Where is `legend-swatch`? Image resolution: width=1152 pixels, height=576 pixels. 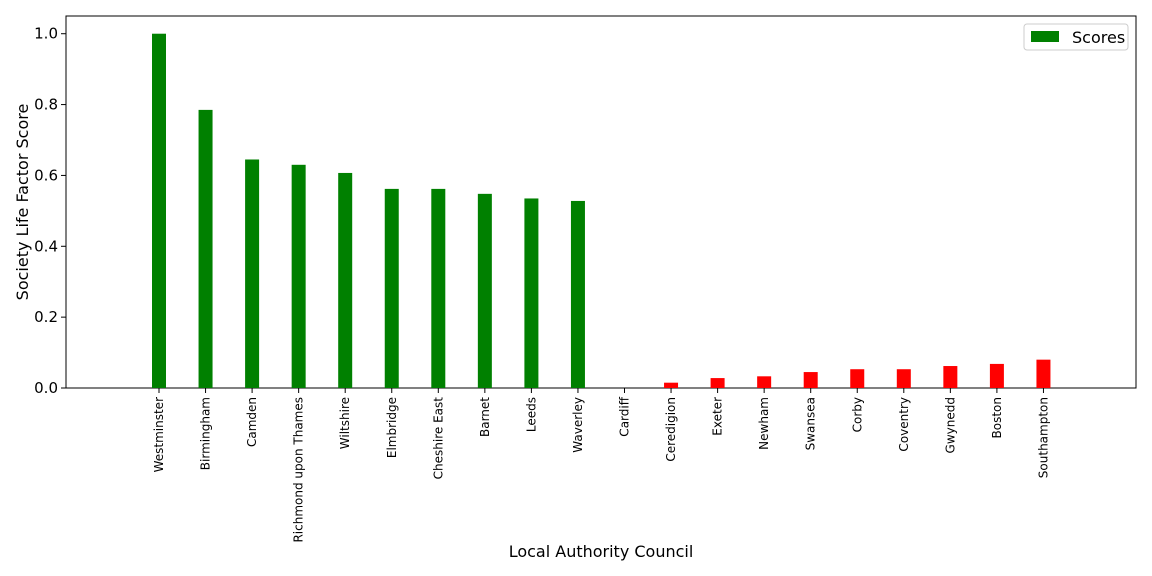
legend-swatch is located at coordinates (1045, 36).